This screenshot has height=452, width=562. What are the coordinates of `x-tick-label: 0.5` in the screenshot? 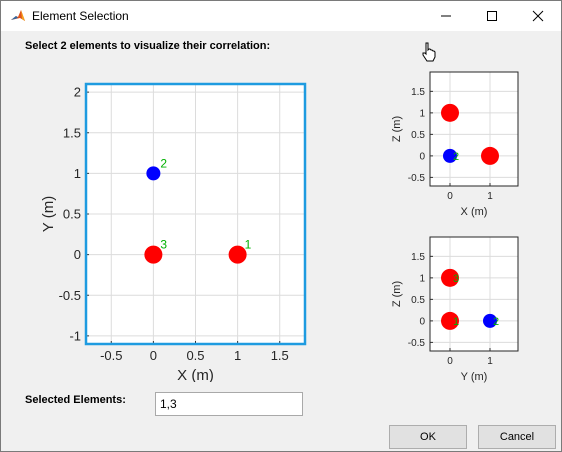 It's located at (195, 355).